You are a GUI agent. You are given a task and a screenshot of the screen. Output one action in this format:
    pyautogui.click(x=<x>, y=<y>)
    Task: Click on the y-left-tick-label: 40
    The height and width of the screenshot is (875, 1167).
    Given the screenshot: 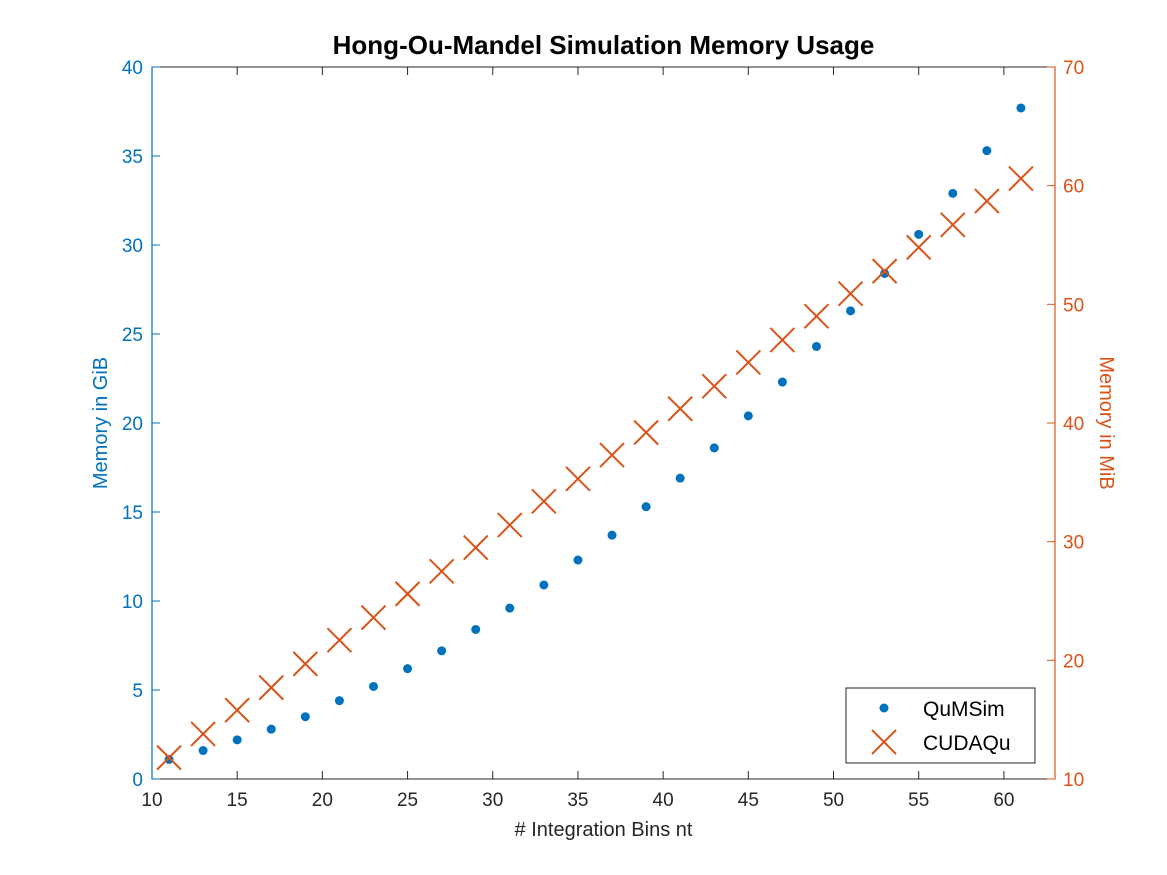 What is the action you would take?
    pyautogui.click(x=132, y=68)
    